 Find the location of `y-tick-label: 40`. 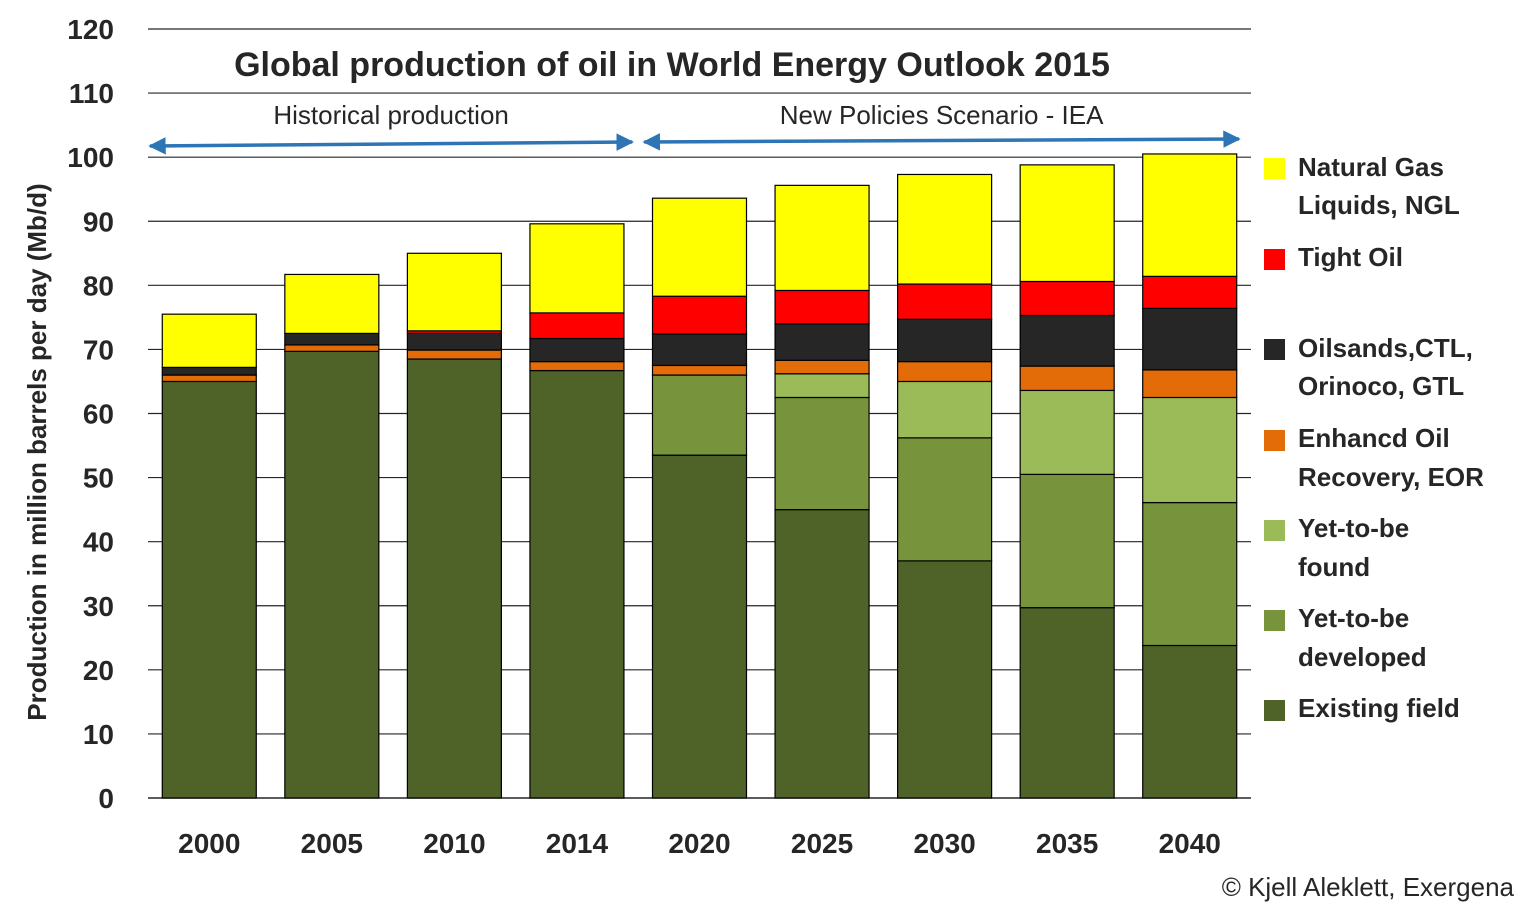

y-tick-label: 40 is located at coordinates (98, 542).